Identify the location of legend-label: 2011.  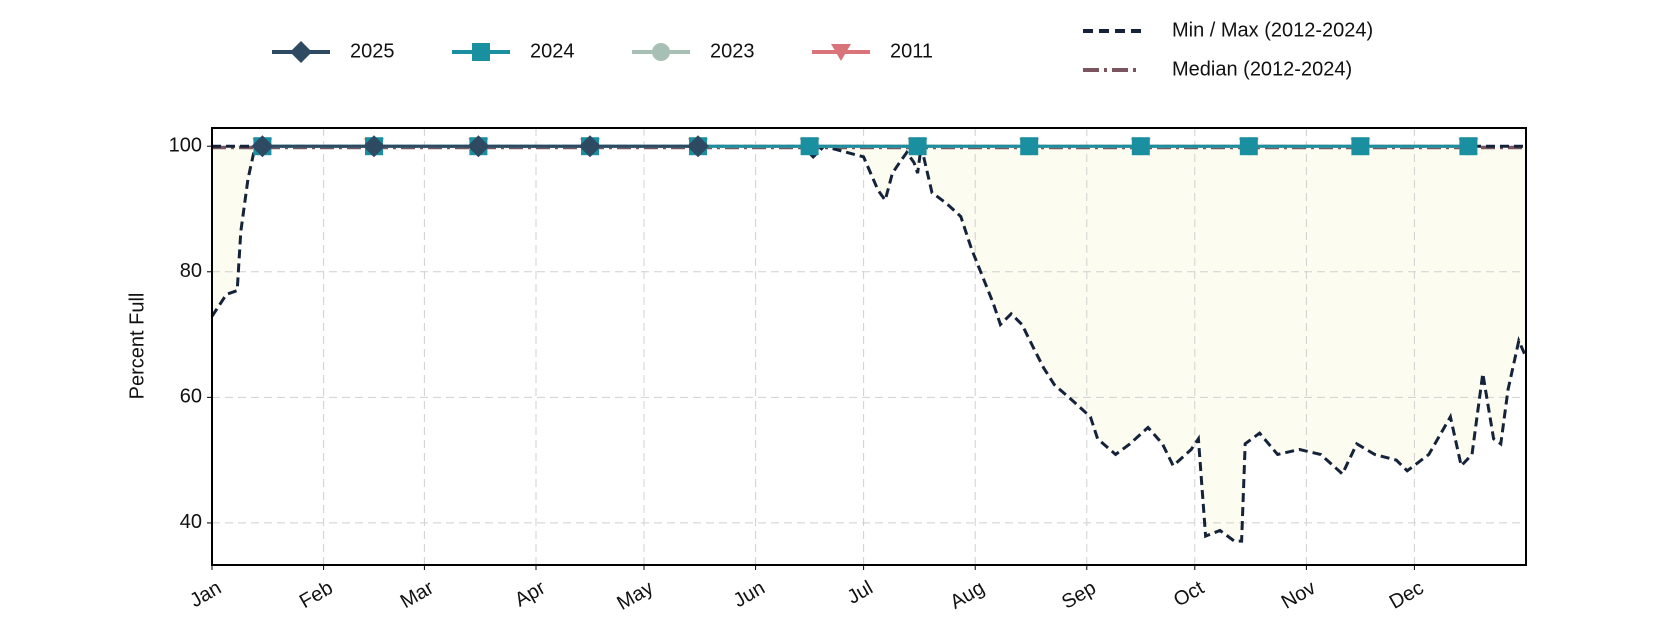
(911, 51).